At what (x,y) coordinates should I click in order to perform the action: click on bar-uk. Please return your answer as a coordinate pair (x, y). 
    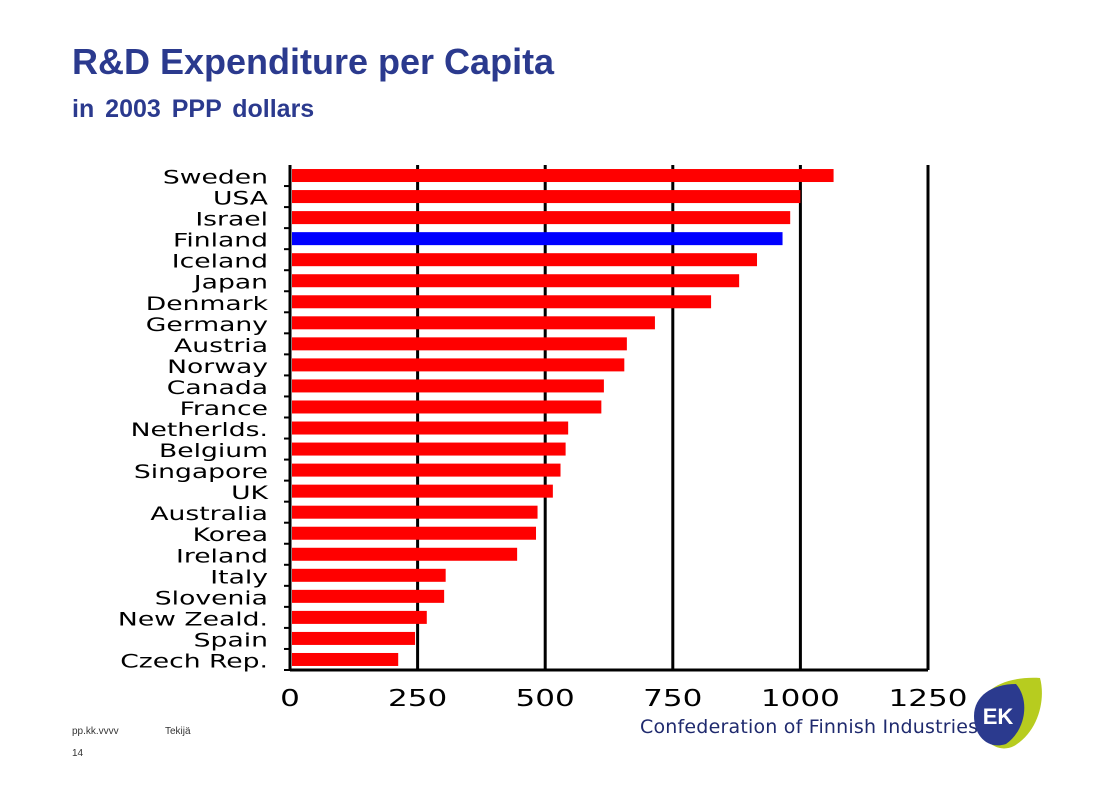
    Looking at the image, I should click on (422, 491).